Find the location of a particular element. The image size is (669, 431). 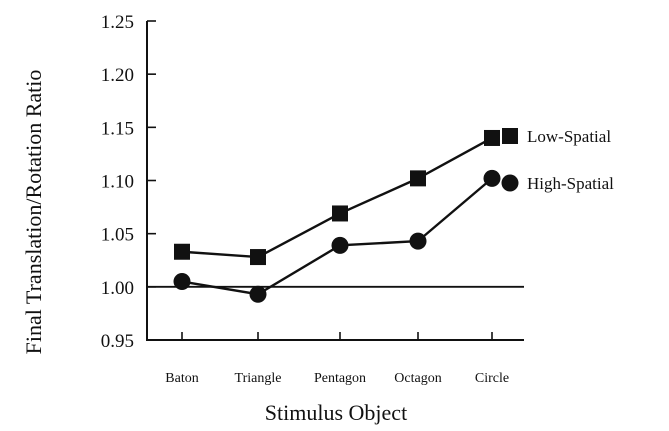

legend: Low-Spatial High-Spatial is located at coordinates (557, 160).